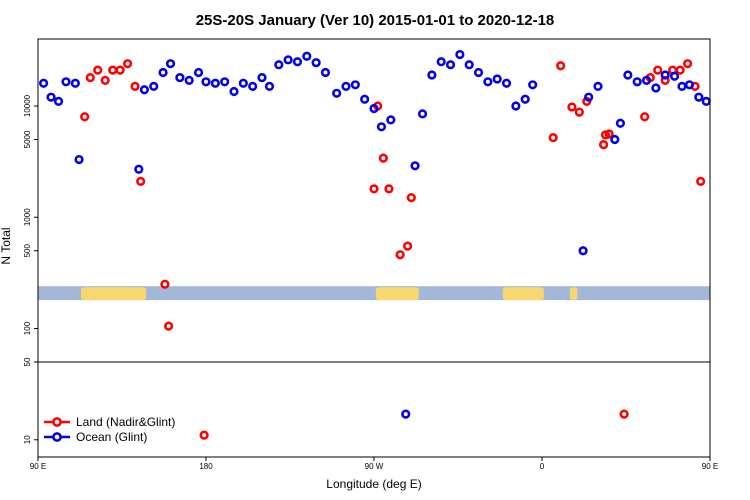 This screenshot has width=750, height=500. Describe the element at coordinates (111, 437) in the screenshot. I see `legend-label: Ocean (Glint)` at that location.